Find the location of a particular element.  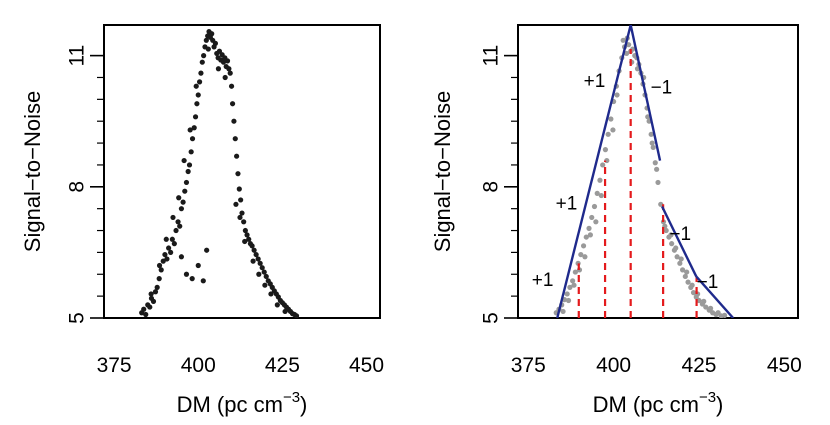

x-axis-title-close: ) is located at coordinates (303, 404).